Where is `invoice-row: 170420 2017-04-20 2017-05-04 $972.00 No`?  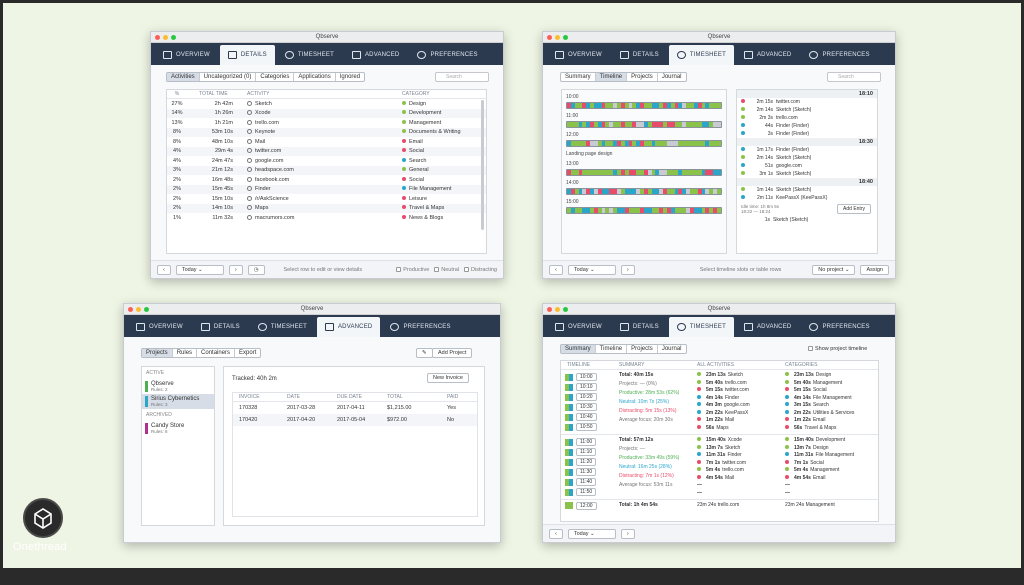 invoice-row: 170420 2017-04-20 2017-05-04 $972.00 No is located at coordinates (355, 420).